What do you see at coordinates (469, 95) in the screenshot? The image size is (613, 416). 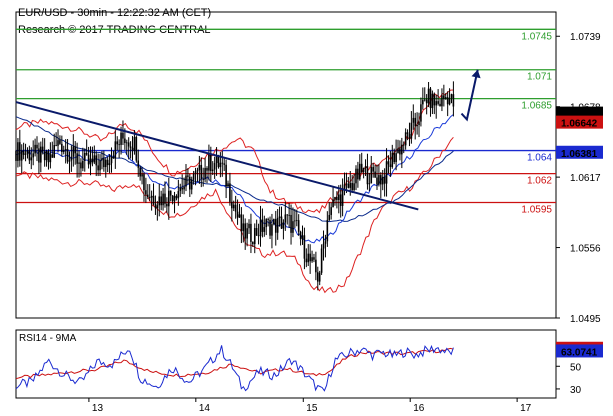 I see `projection-arrow` at bounding box center [469, 95].